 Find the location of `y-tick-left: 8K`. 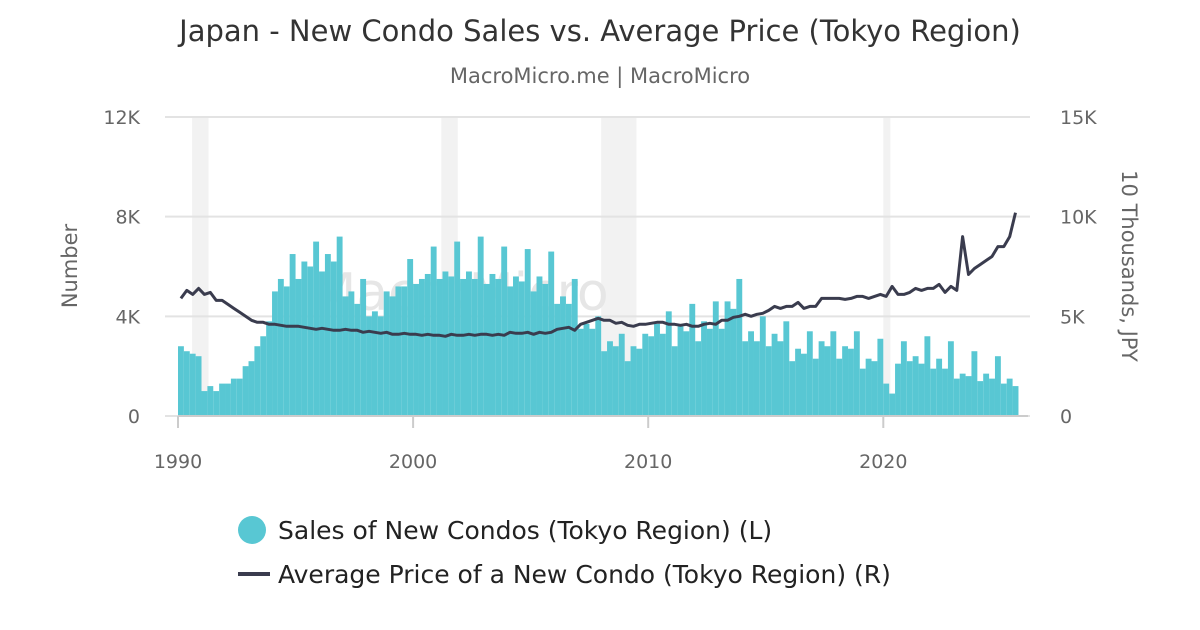

y-tick-left: 8K is located at coordinates (127, 218).